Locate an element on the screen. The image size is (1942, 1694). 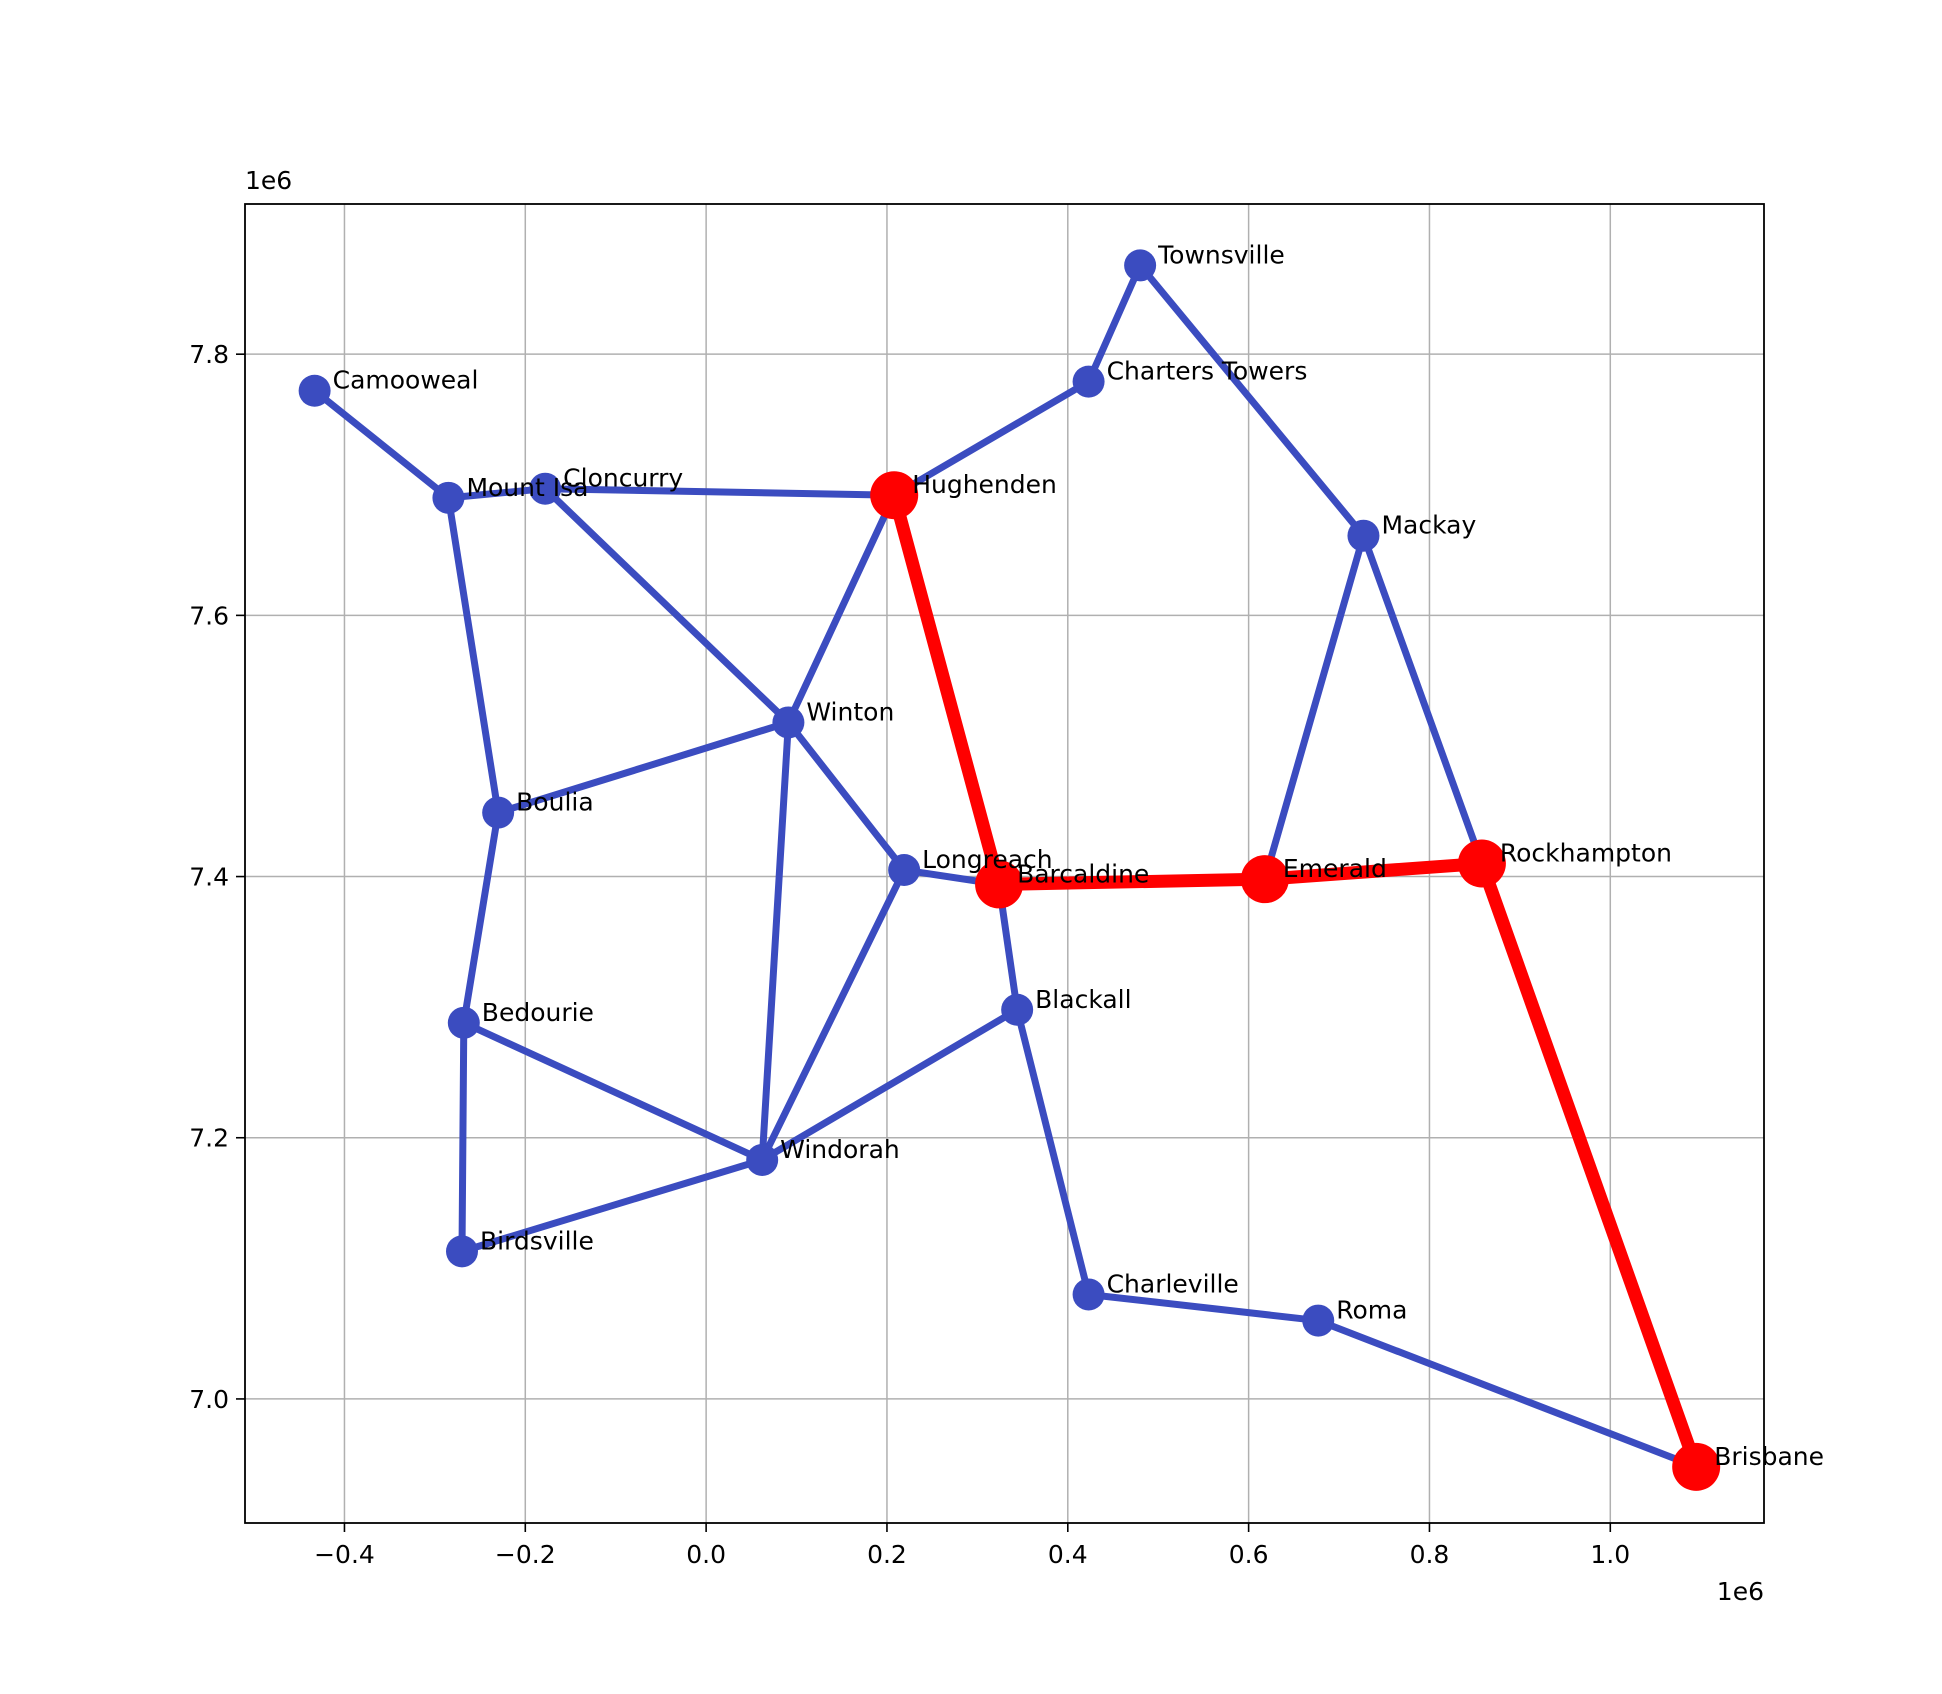
node-mount-isa is located at coordinates (448, 497).